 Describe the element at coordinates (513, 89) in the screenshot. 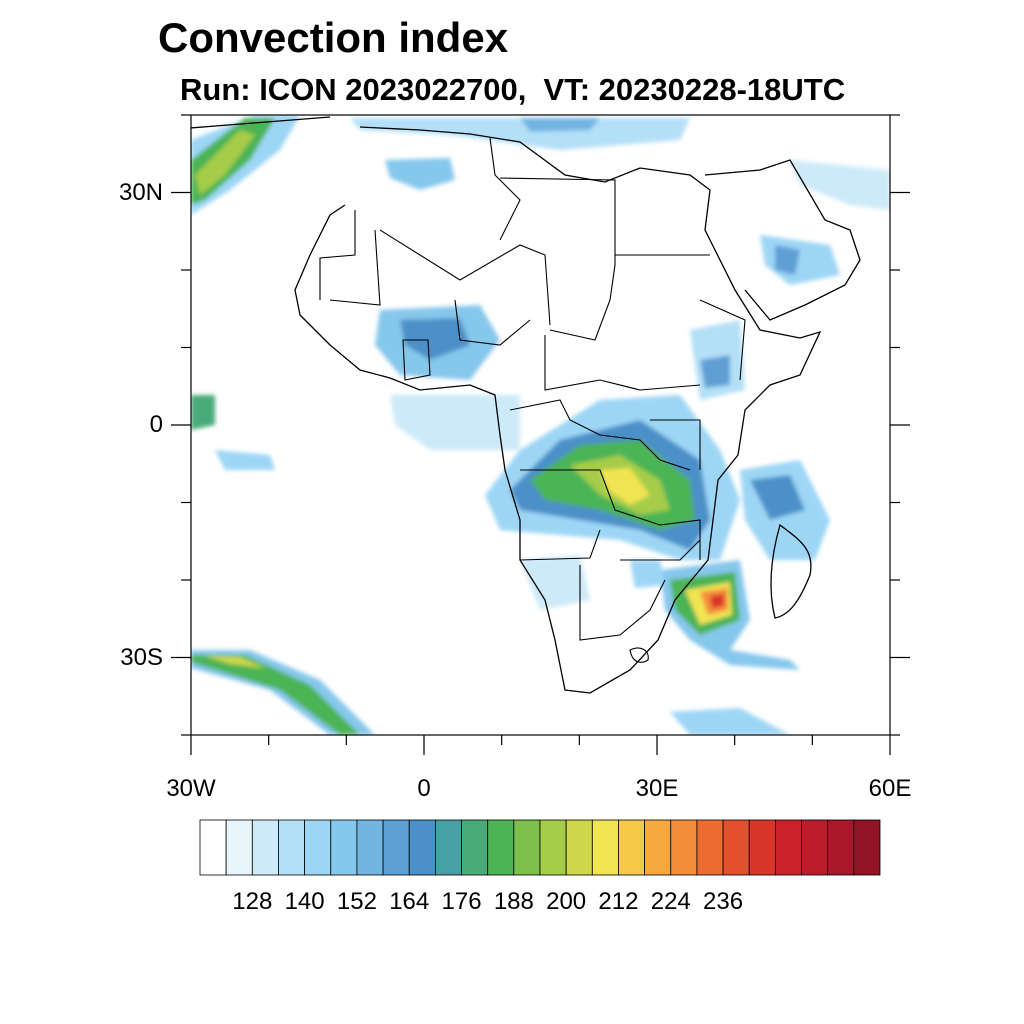

I see `plot-subtitle: Run: ICON 2023022700, VT: 20230228-18UTC` at that location.